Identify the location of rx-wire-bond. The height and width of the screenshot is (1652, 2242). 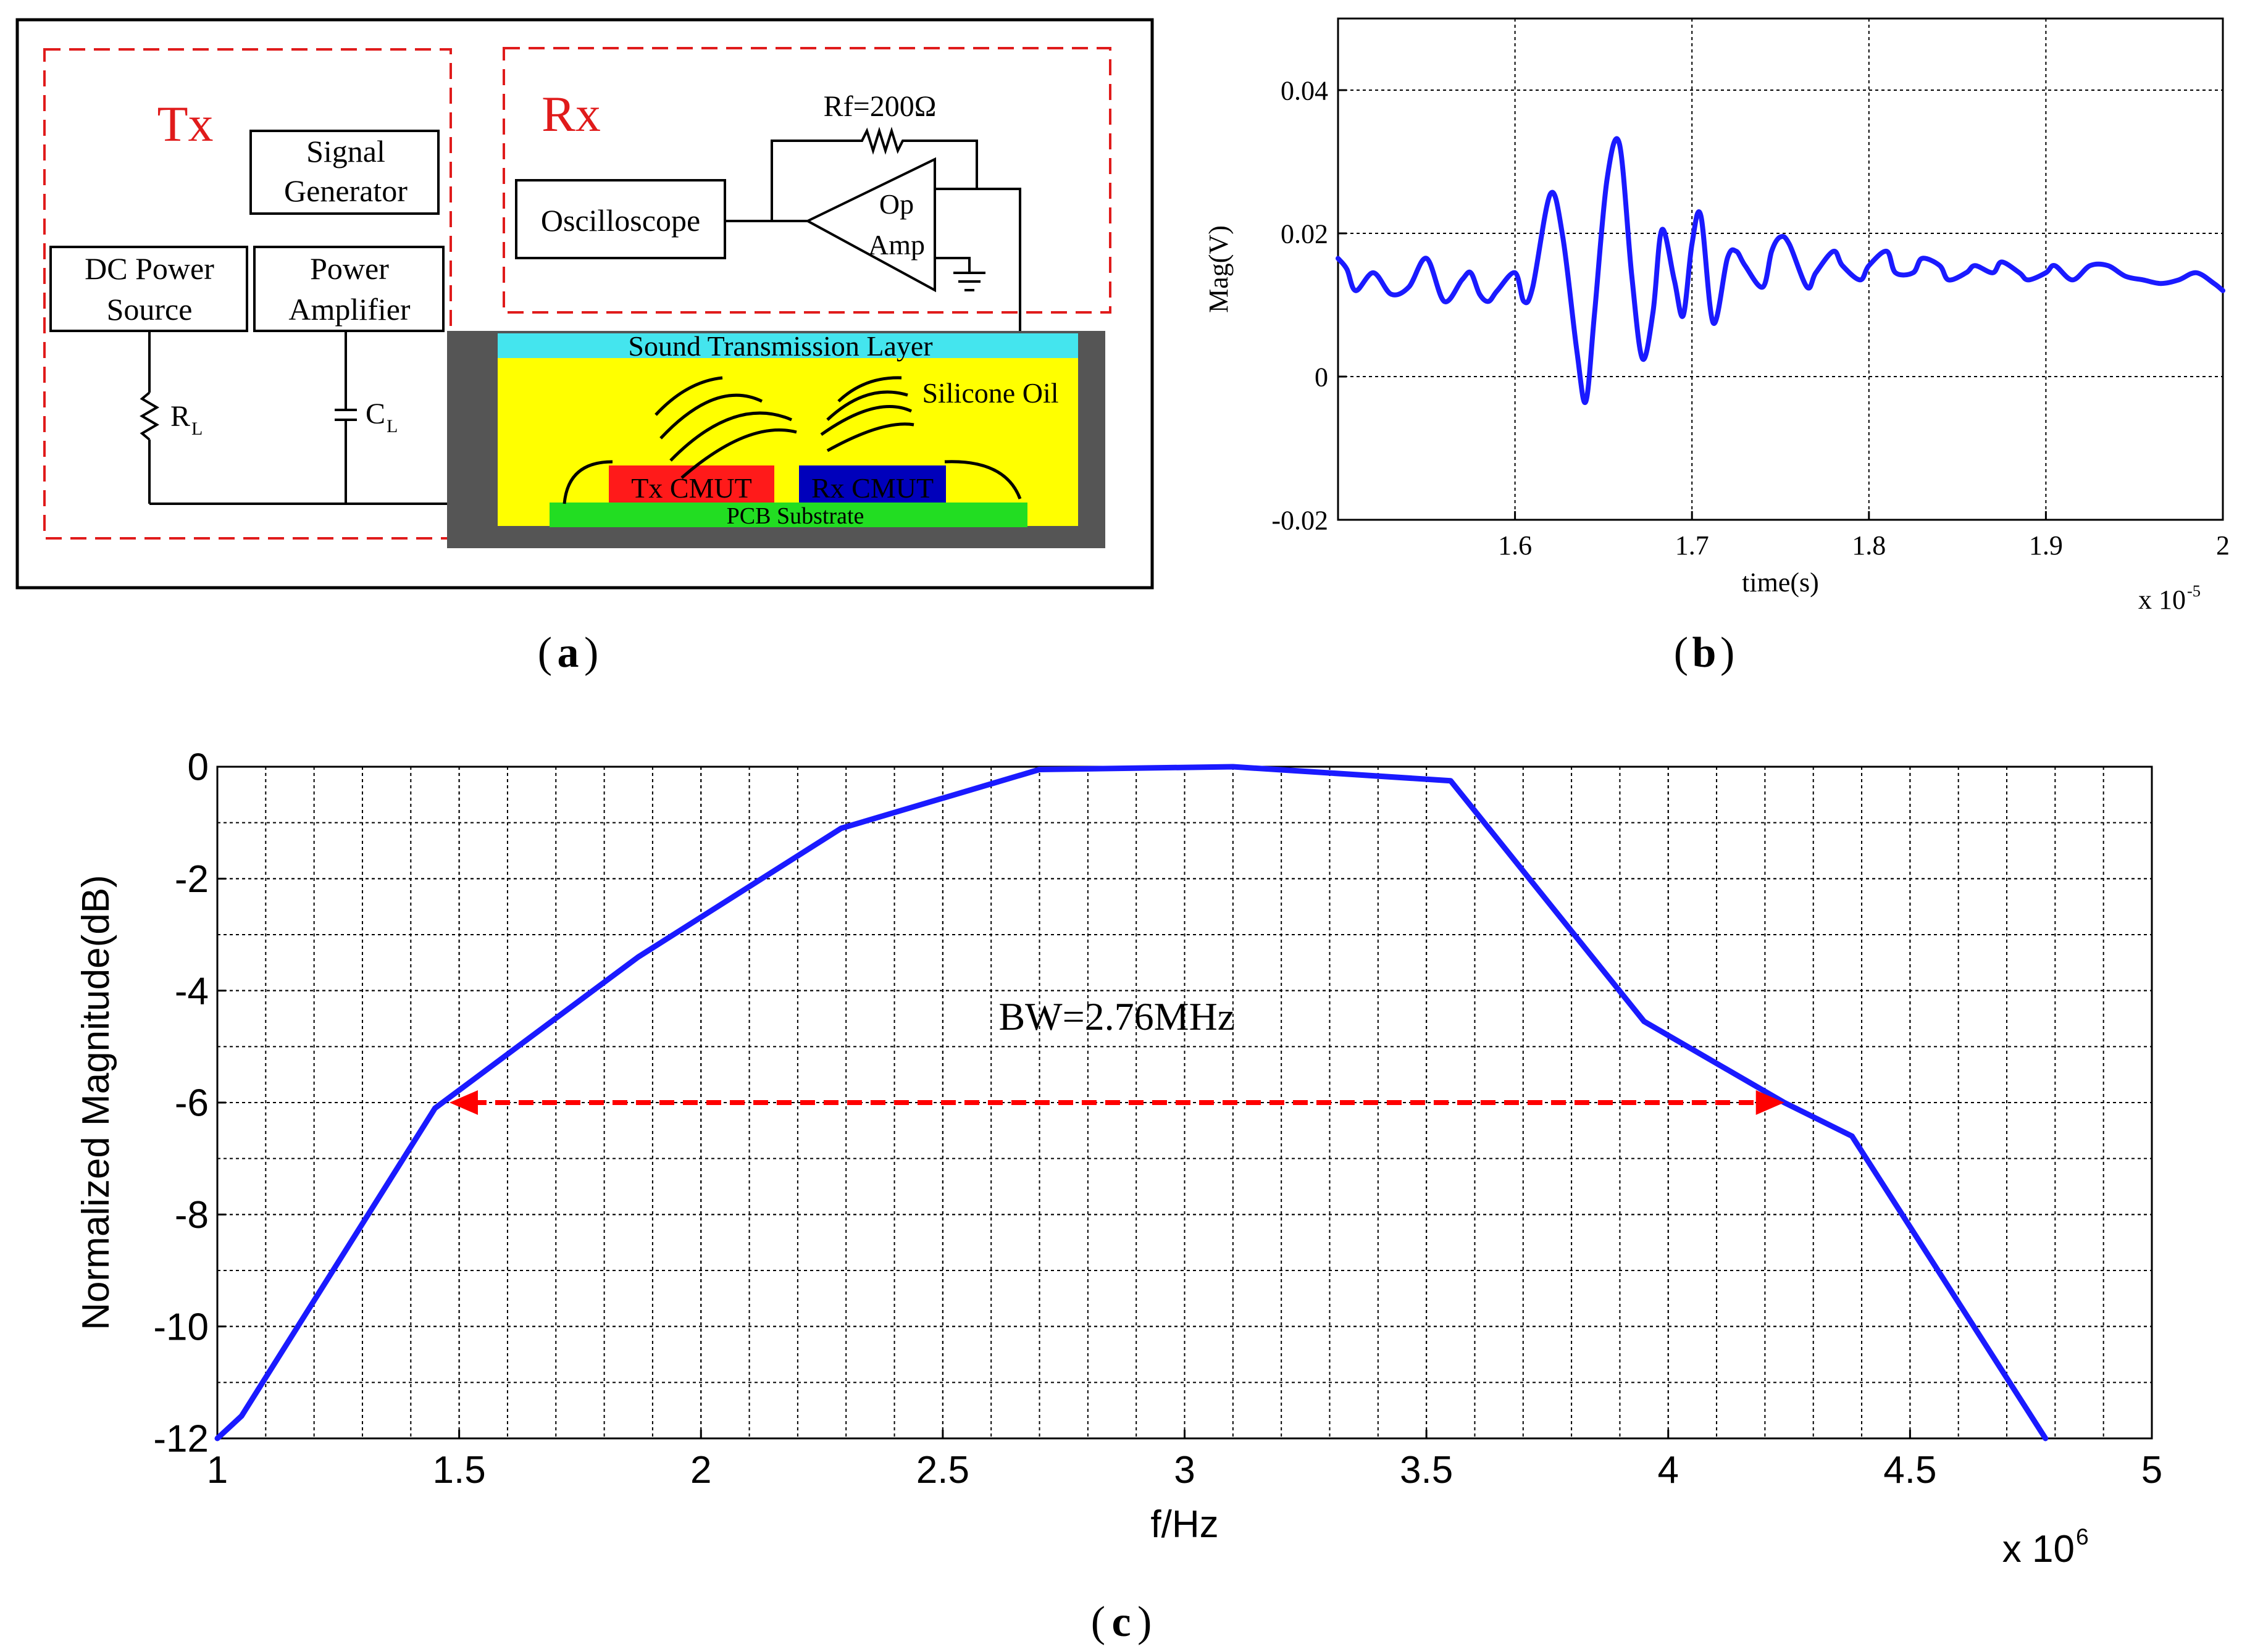
(983, 480).